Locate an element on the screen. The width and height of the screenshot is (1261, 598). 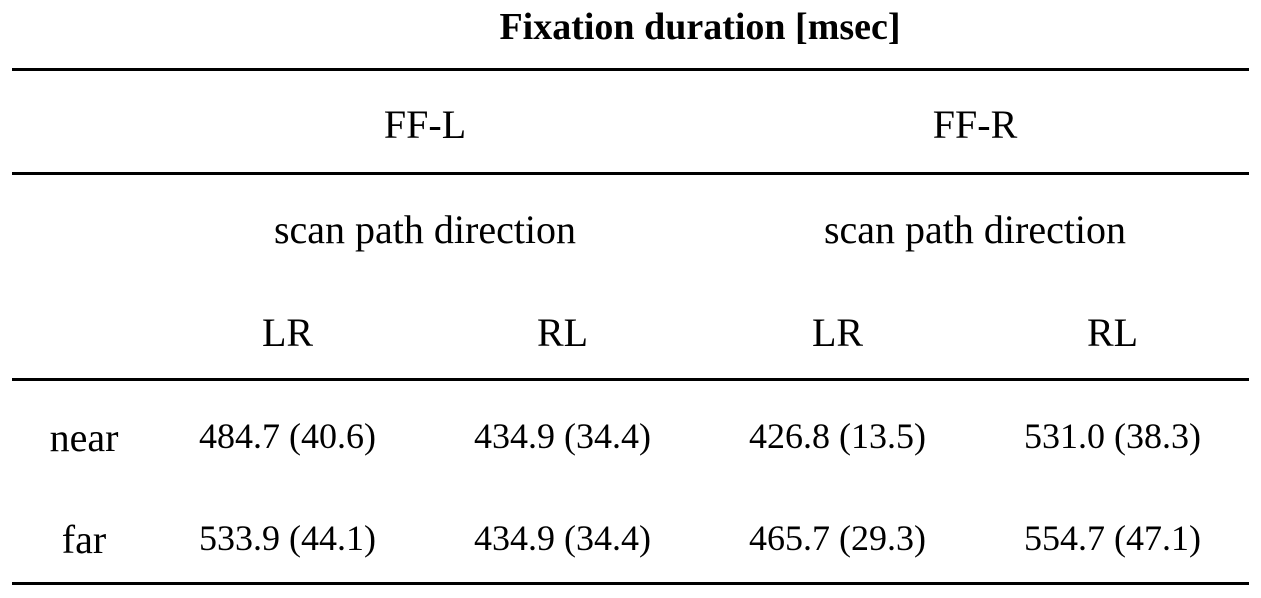
subheader-ff-r: scan path direction is located at coordinates (975, 229).